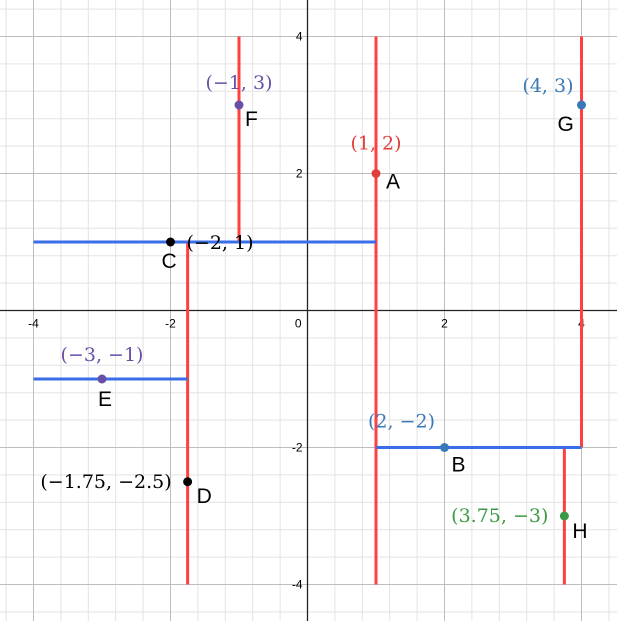 The image size is (617, 621). What do you see at coordinates (297, 448) in the screenshot?
I see `y-tick-label: -2` at bounding box center [297, 448].